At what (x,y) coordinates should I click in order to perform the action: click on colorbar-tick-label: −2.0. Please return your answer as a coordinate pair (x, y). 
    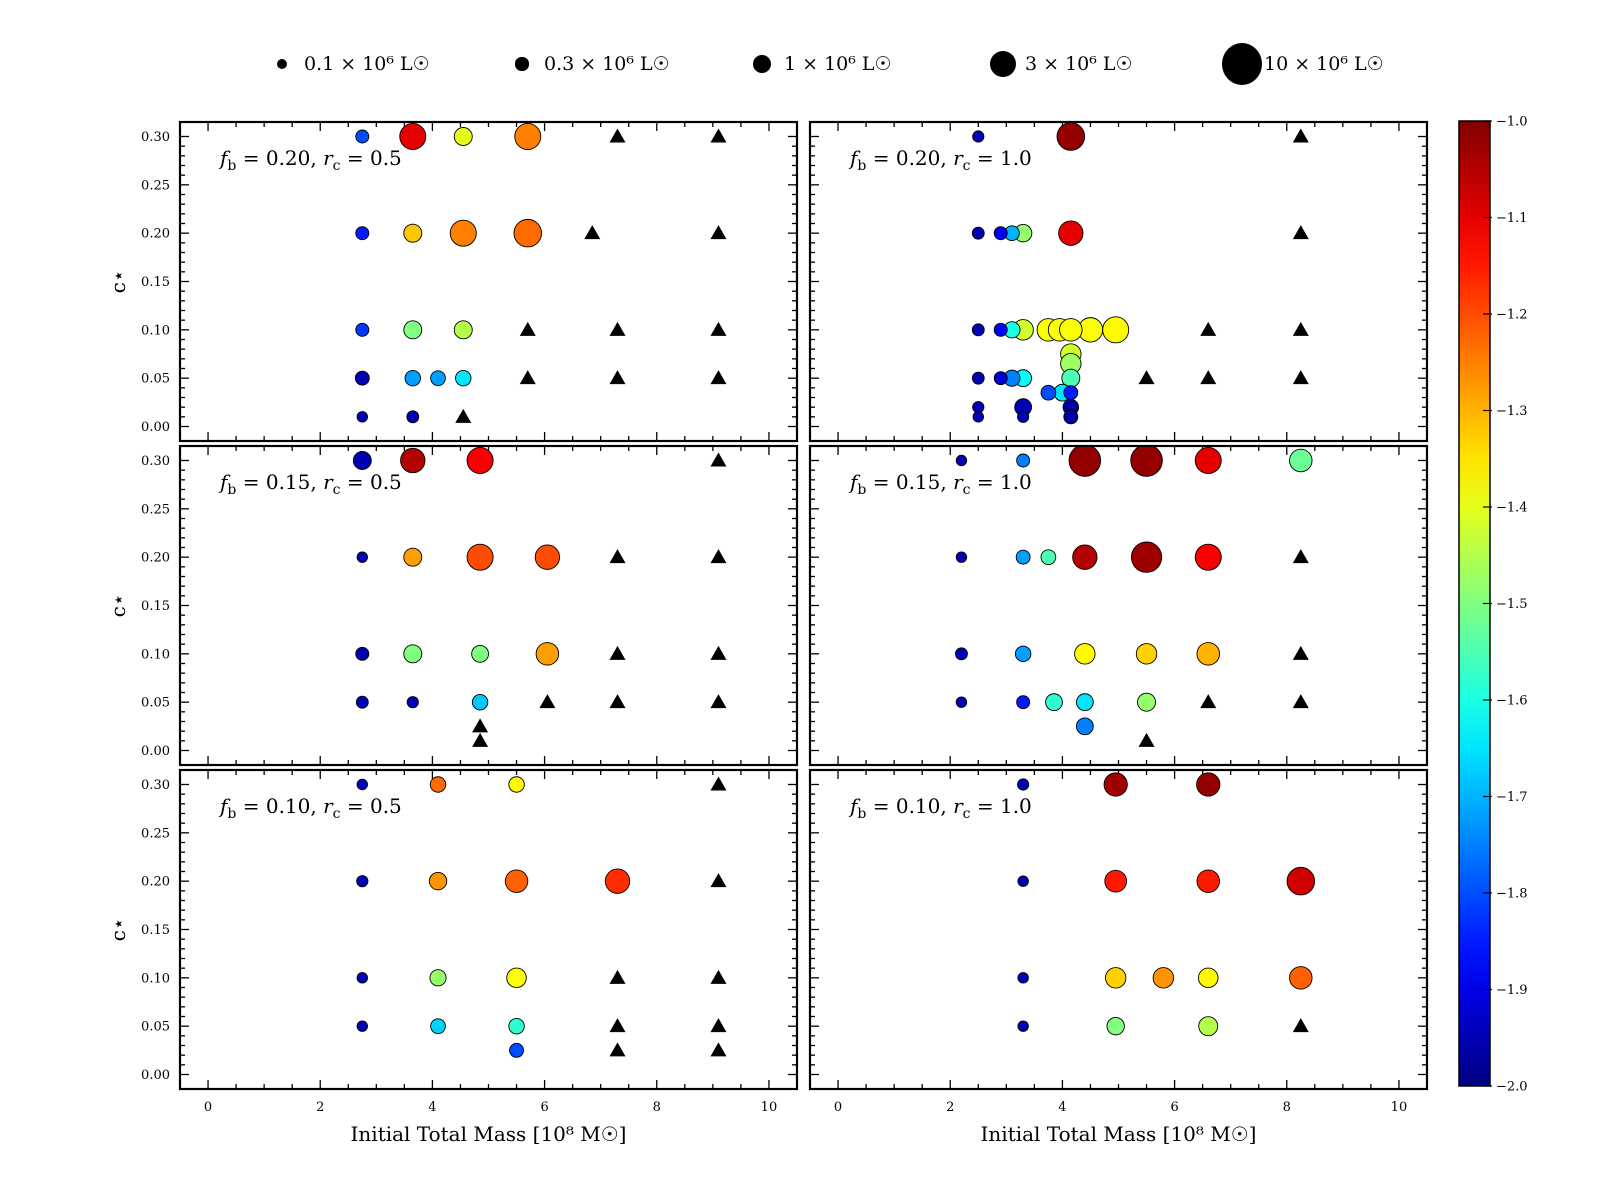
    Looking at the image, I should click on (1512, 1087).